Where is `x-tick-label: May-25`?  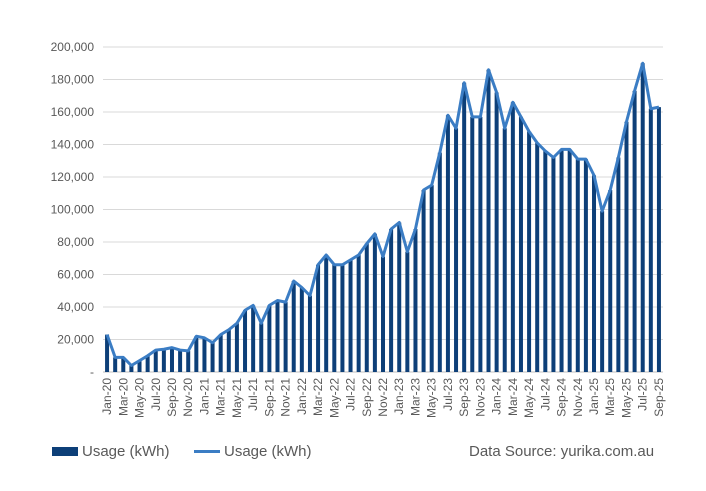 x-tick-label: May-25 is located at coordinates (626, 398).